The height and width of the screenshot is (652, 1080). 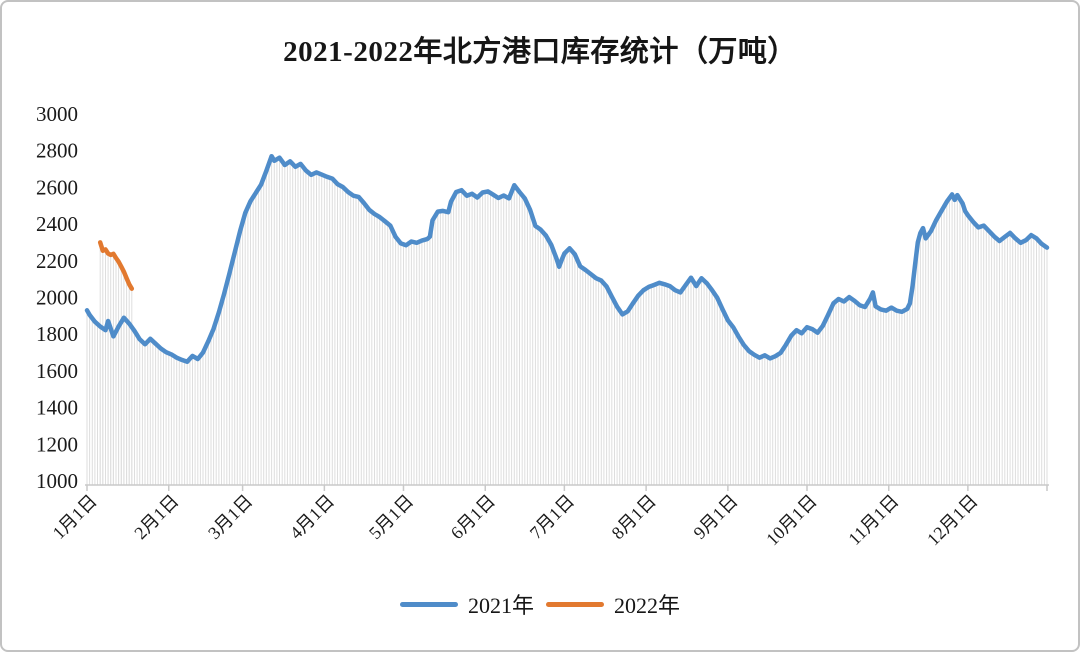 What do you see at coordinates (75, 517) in the screenshot?
I see `x-axis-tick-label: 1月1日` at bounding box center [75, 517].